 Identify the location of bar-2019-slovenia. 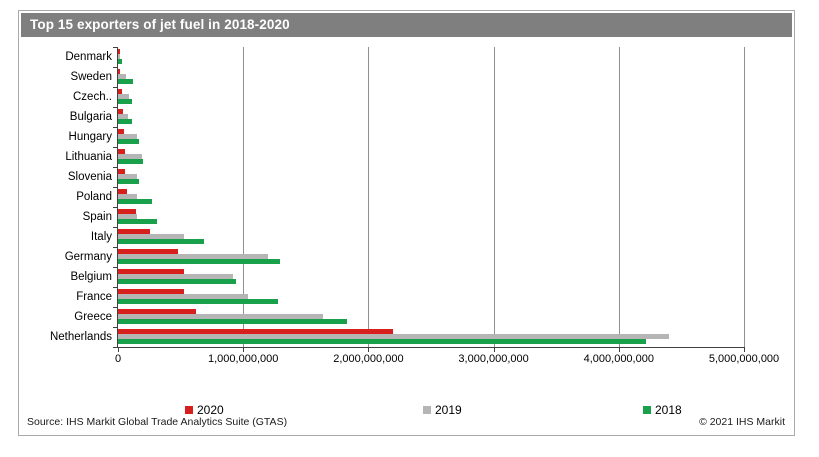
(127, 176).